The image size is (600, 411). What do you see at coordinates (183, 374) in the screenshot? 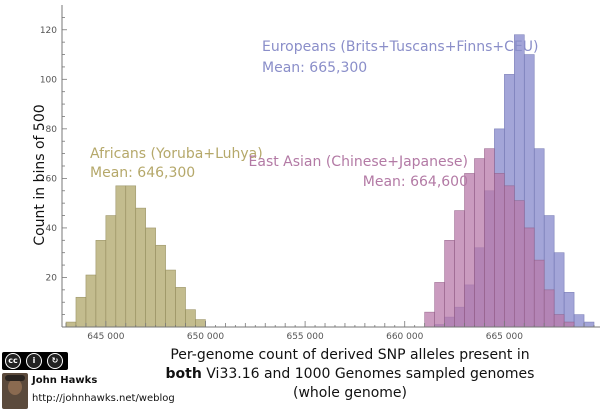
I see `x-axis-title-bold-word: both` at bounding box center [183, 374].